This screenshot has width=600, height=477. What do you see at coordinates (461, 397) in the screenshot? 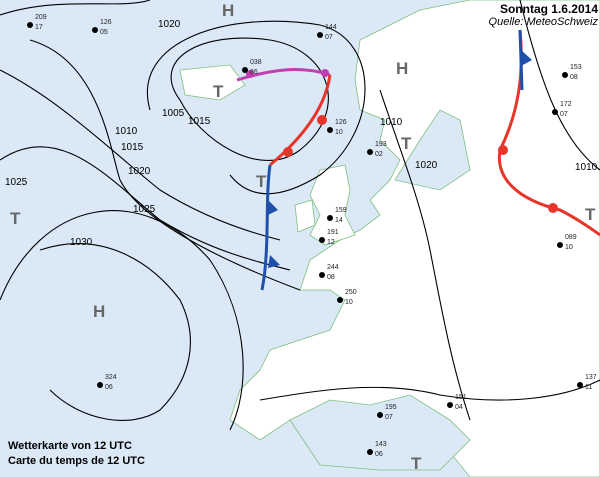
I see `station-value: 151` at bounding box center [461, 397].